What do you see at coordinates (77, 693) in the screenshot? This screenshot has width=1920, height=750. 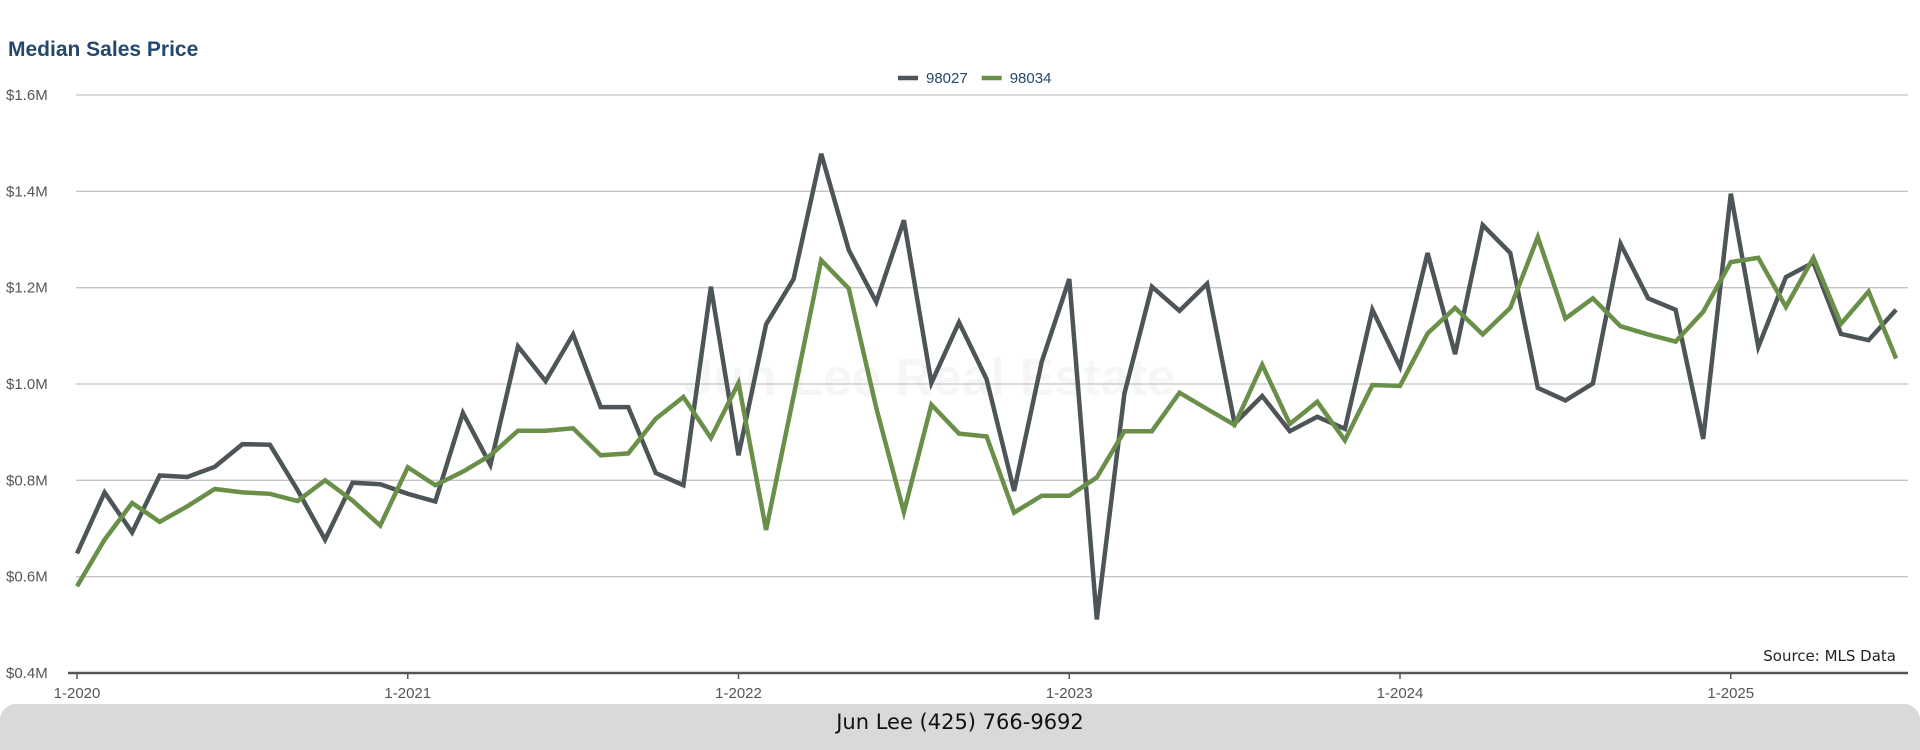 I see `x-tick-label: 1-2020` at bounding box center [77, 693].